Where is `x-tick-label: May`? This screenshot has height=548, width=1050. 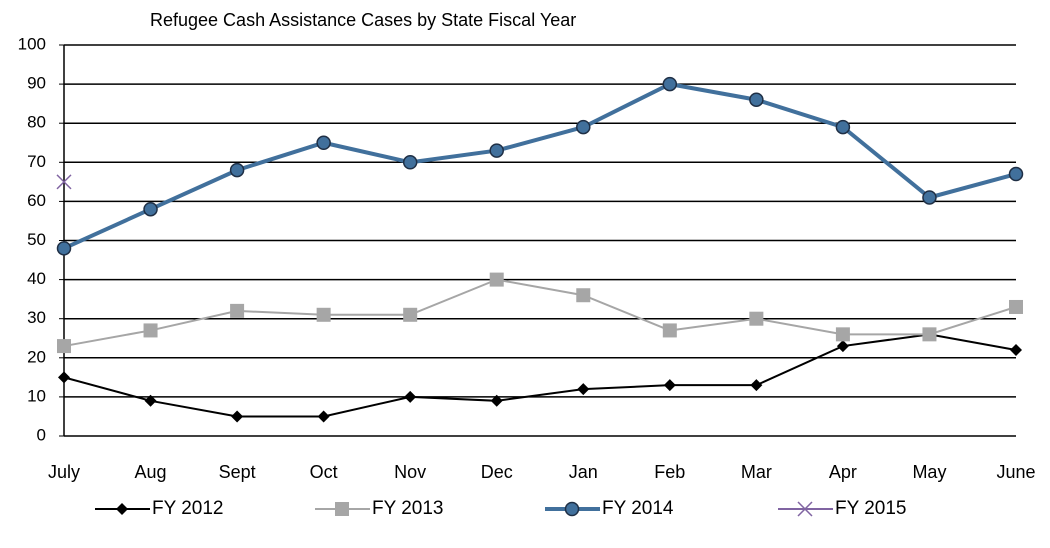 x-tick-label: May is located at coordinates (929, 472).